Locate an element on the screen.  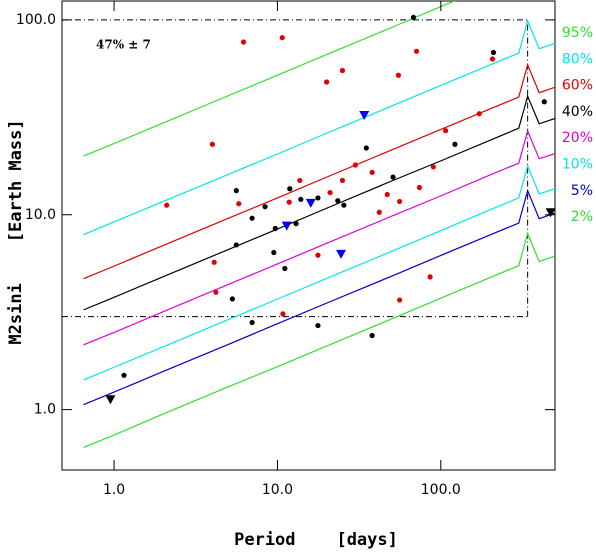
annotation: 47% ± 7 is located at coordinates (123, 45).